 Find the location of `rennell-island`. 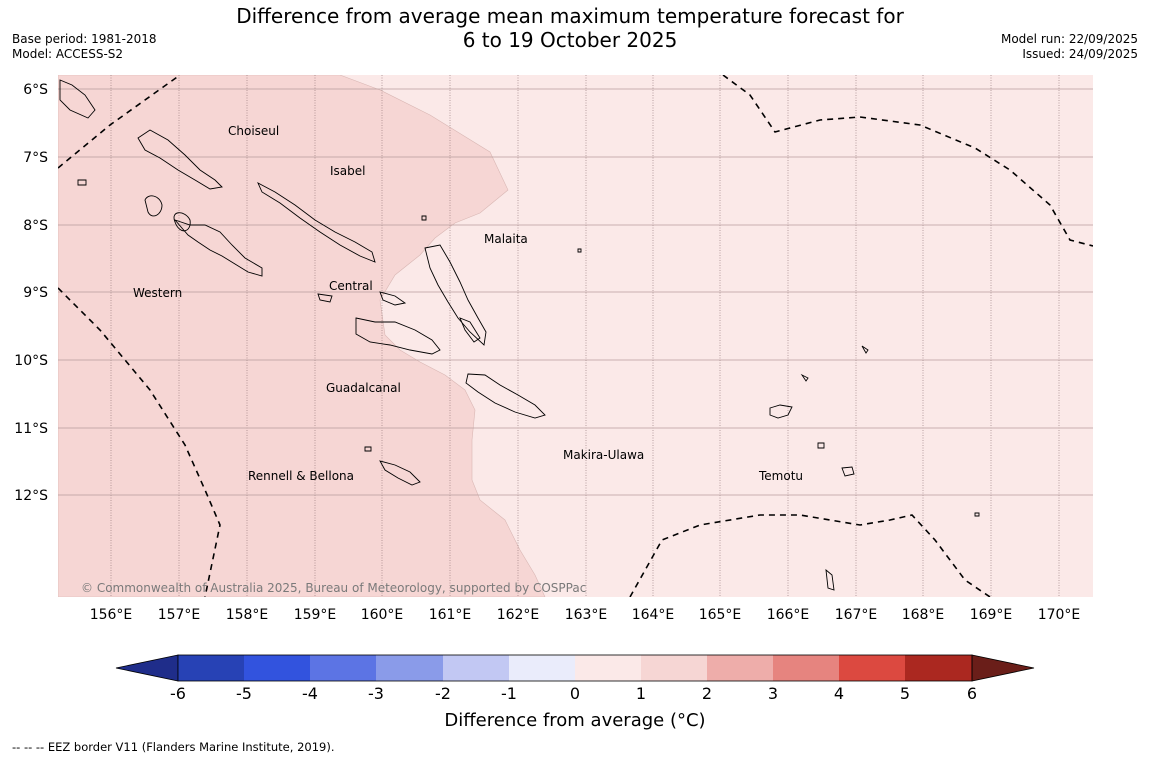

rennell-island is located at coordinates (400, 473).